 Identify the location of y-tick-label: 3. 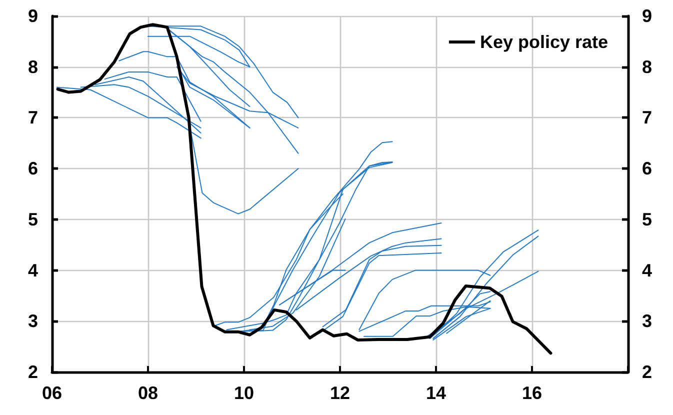
(33, 321).